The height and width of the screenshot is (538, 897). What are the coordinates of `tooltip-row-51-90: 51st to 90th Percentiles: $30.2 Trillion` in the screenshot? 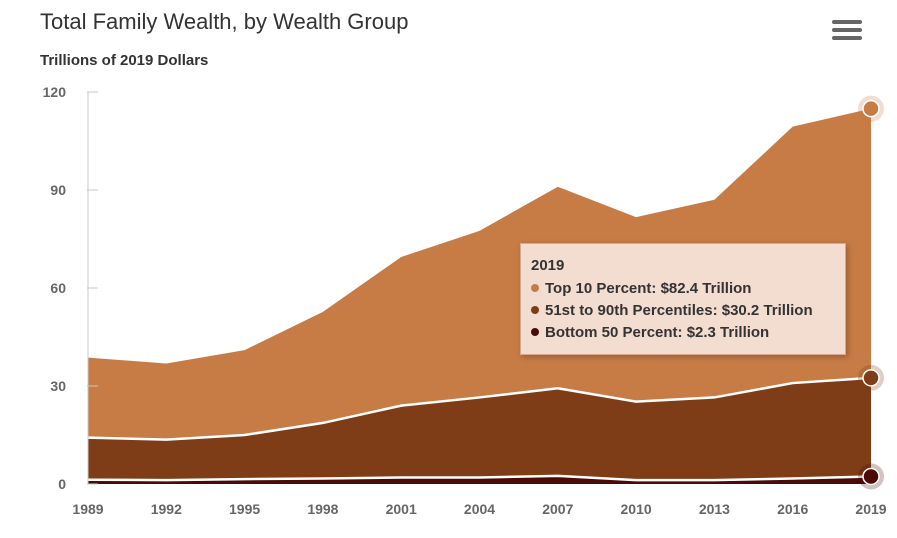 It's located at (688, 311).